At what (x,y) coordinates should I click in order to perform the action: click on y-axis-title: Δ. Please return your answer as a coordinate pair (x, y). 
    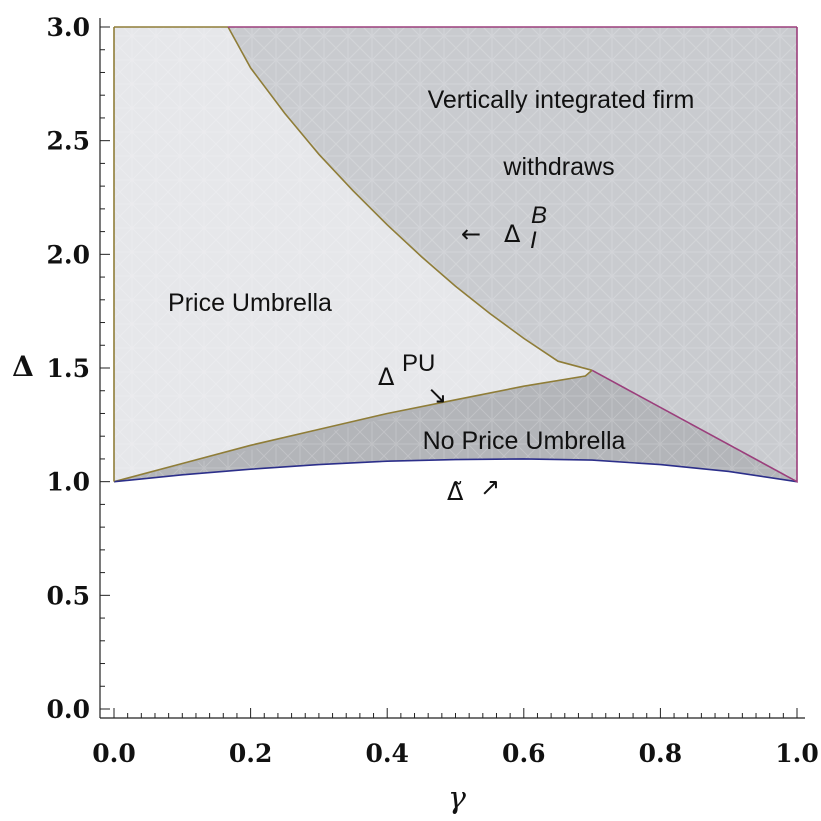
    Looking at the image, I should click on (23, 366).